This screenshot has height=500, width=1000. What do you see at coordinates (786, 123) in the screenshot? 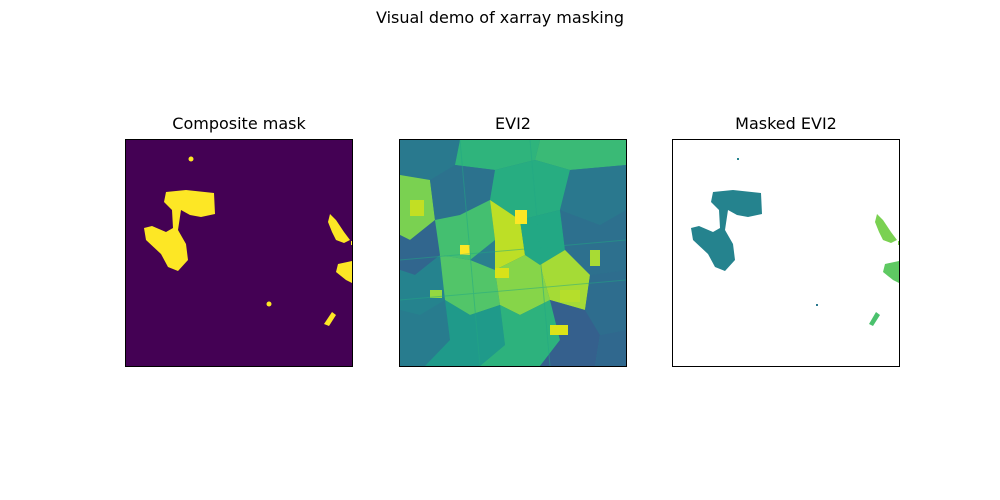
I see `masked-evi2-title: Masked EVI2` at bounding box center [786, 123].